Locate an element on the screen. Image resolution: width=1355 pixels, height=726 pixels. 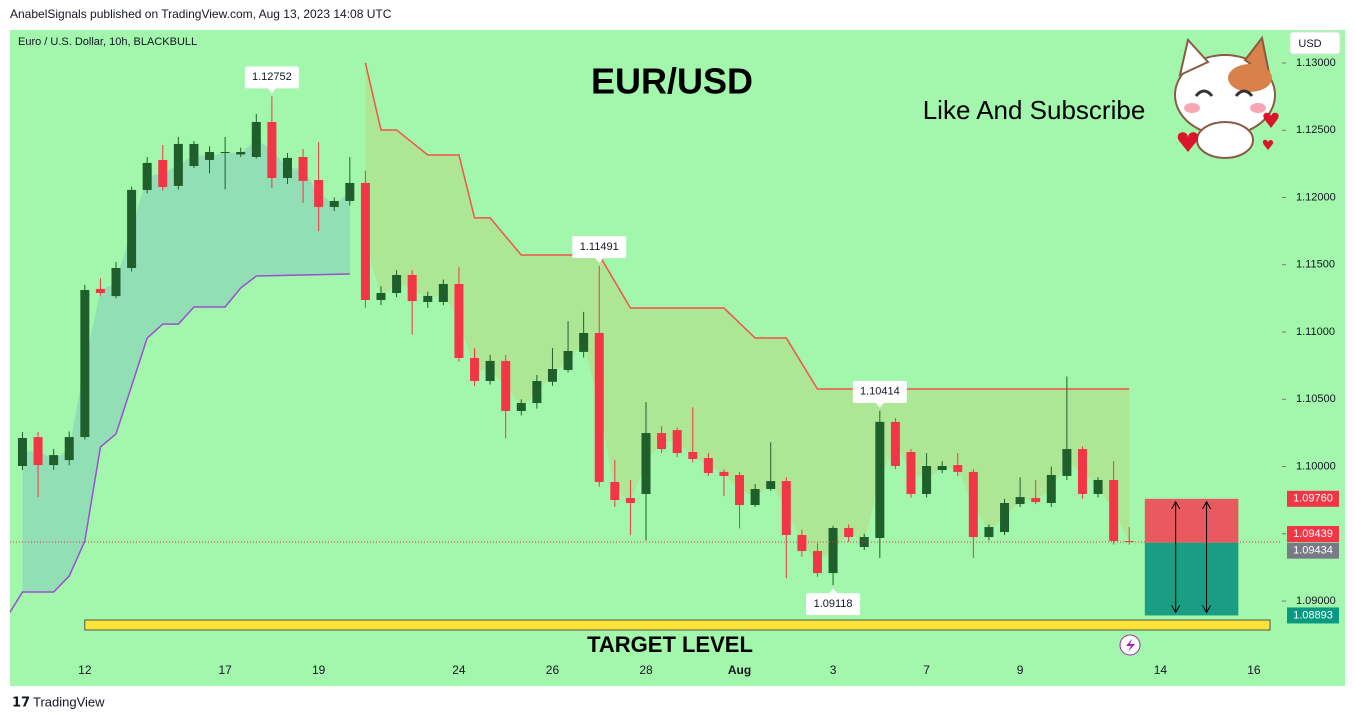
price-tag-label: 1.08893 is located at coordinates (1313, 615).